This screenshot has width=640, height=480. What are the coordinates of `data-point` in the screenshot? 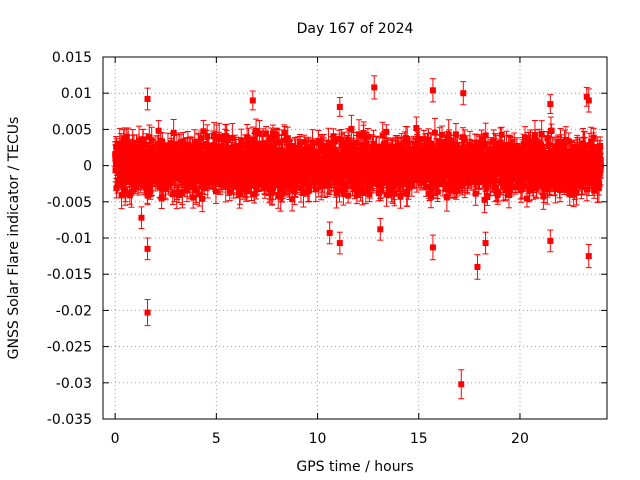 It's located at (178, 195).